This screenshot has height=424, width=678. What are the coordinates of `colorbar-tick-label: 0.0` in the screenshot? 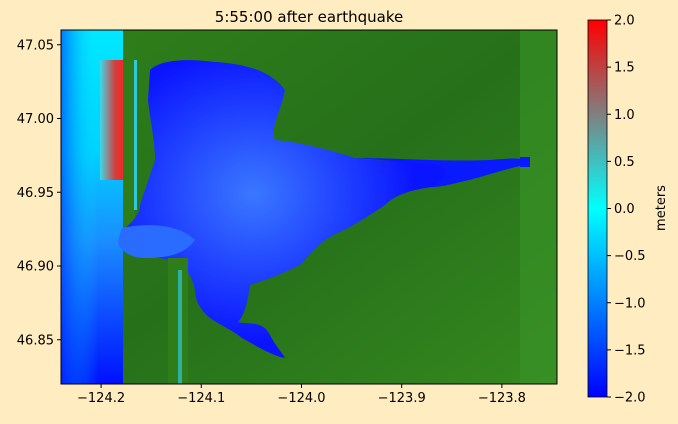 It's located at (624, 209).